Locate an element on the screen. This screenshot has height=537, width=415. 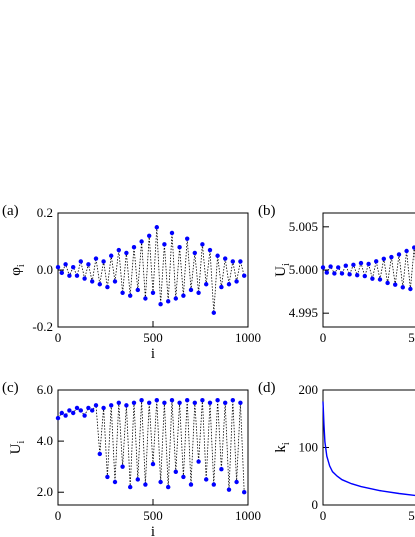
y-tick-label: 0 is located at coordinates (315, 504).